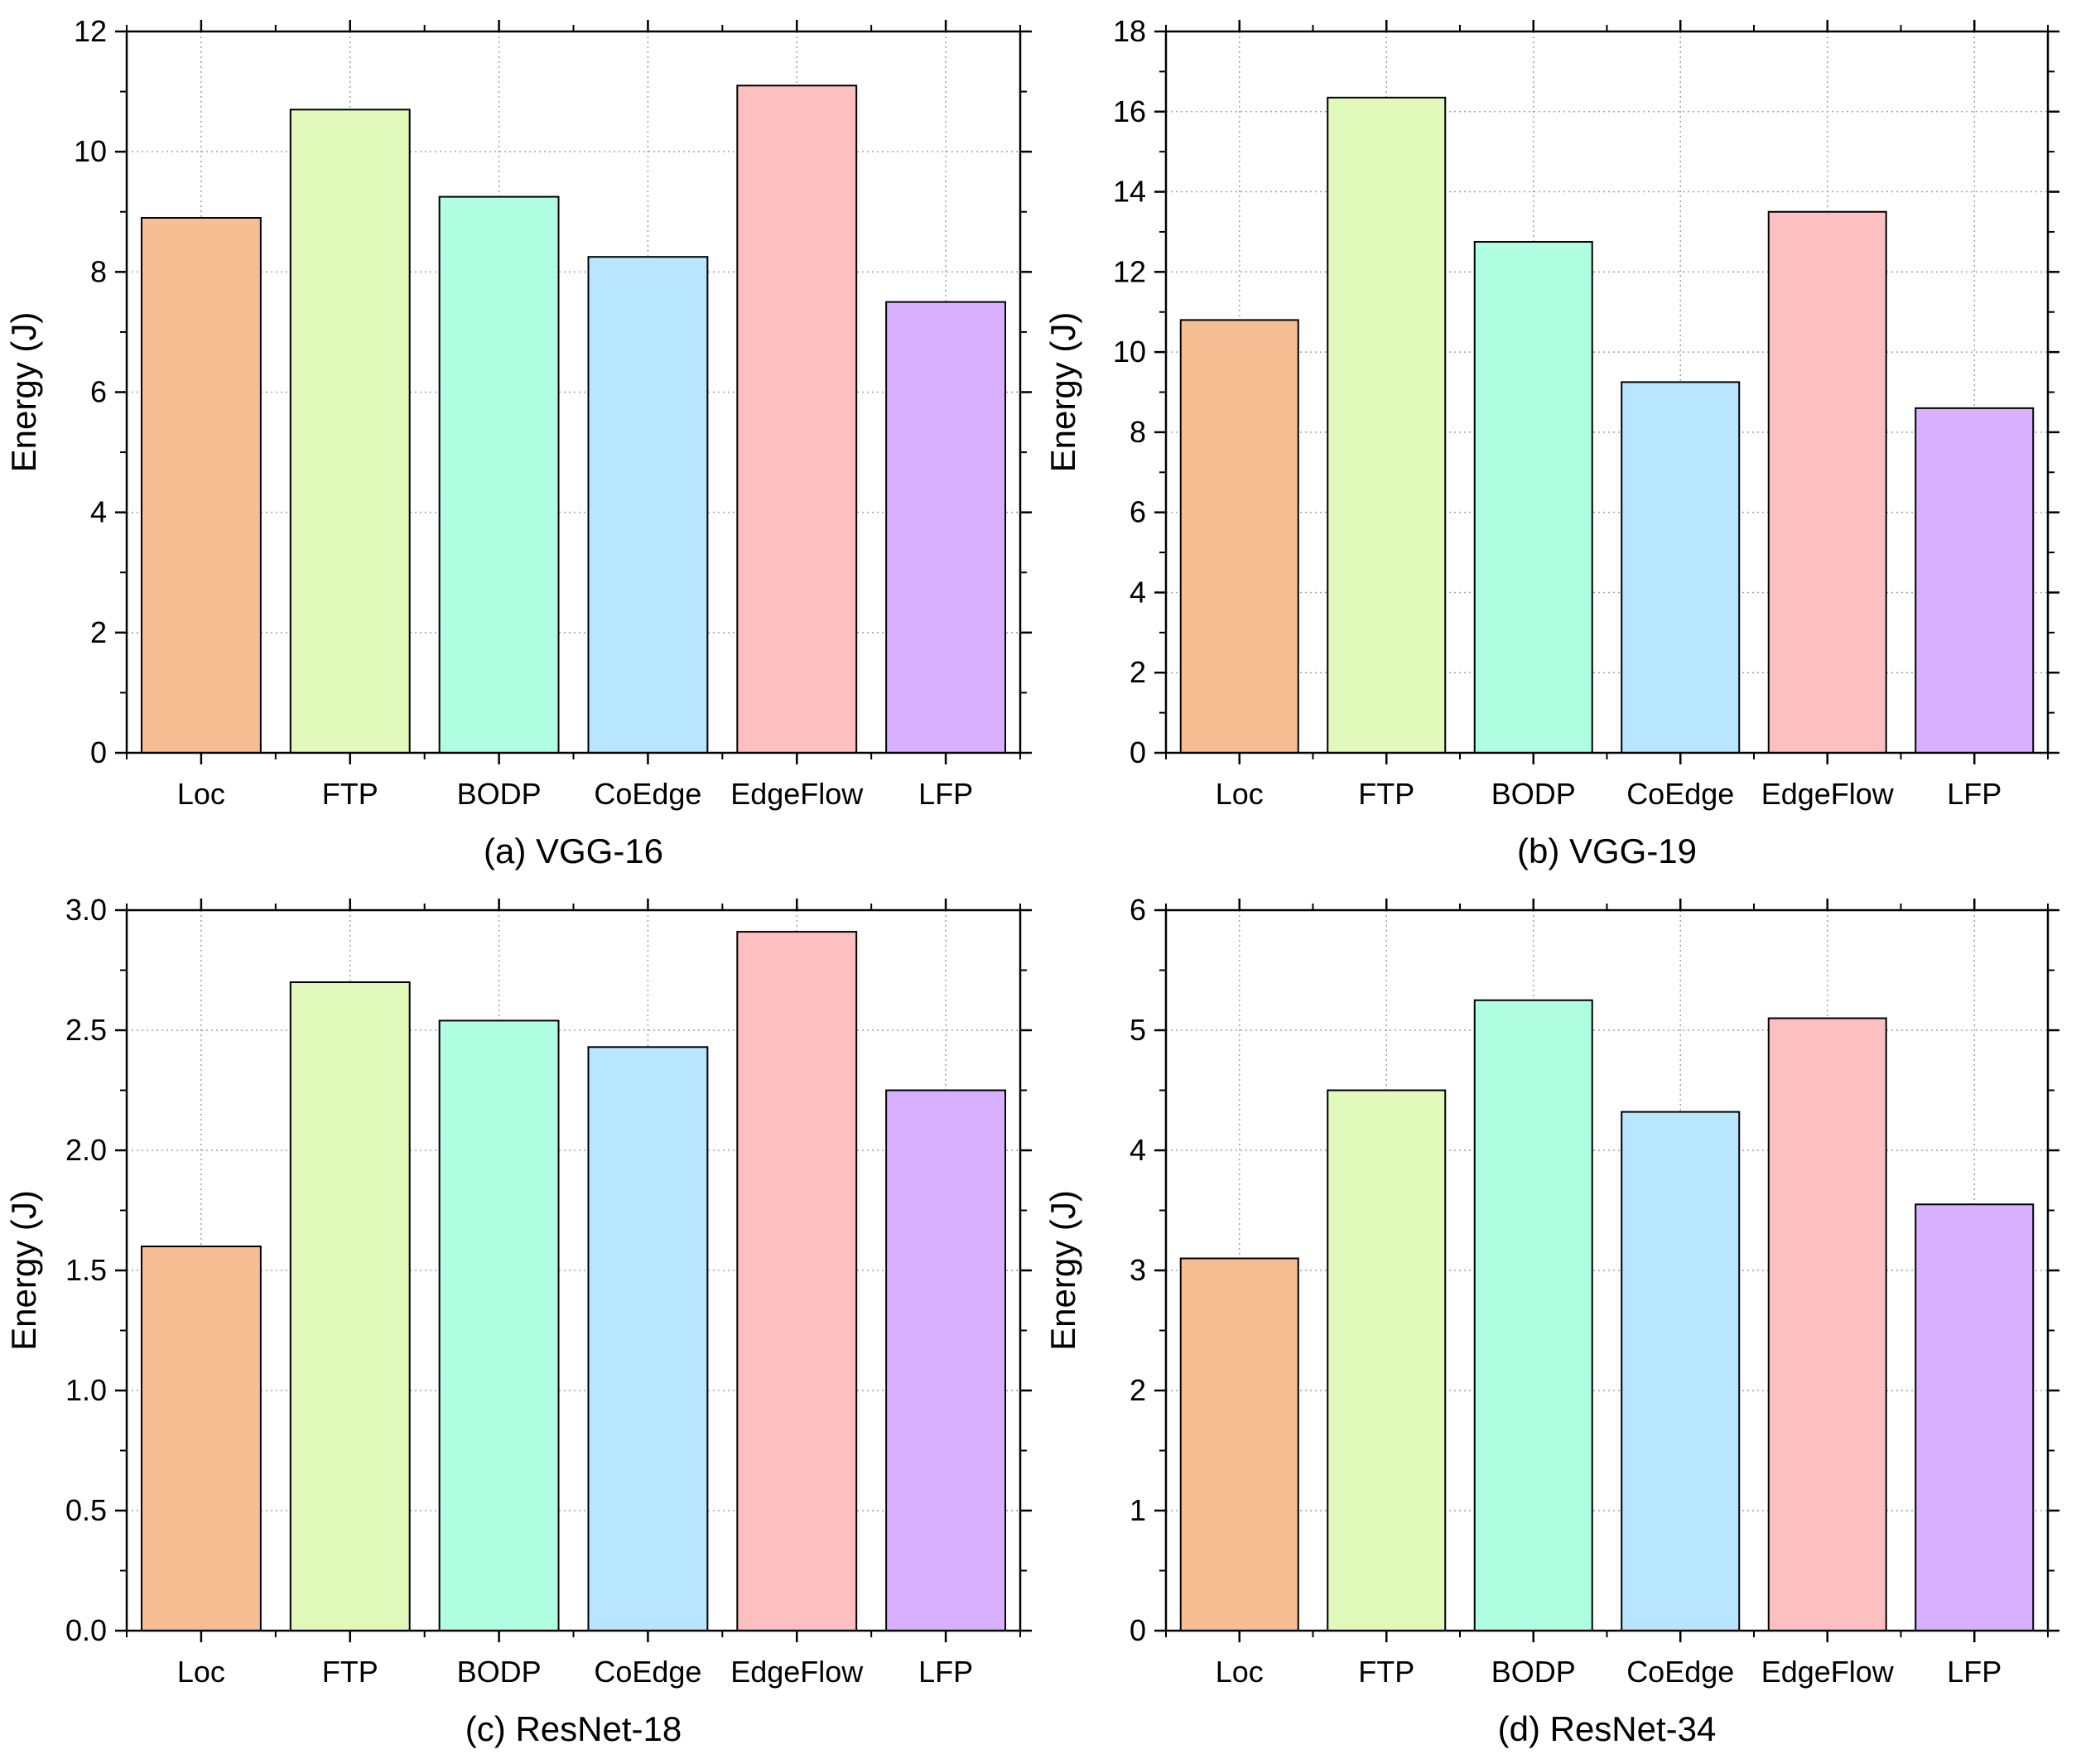  Describe the element at coordinates (86, 1150) in the screenshot. I see `y-tick-label: 2.0` at that location.